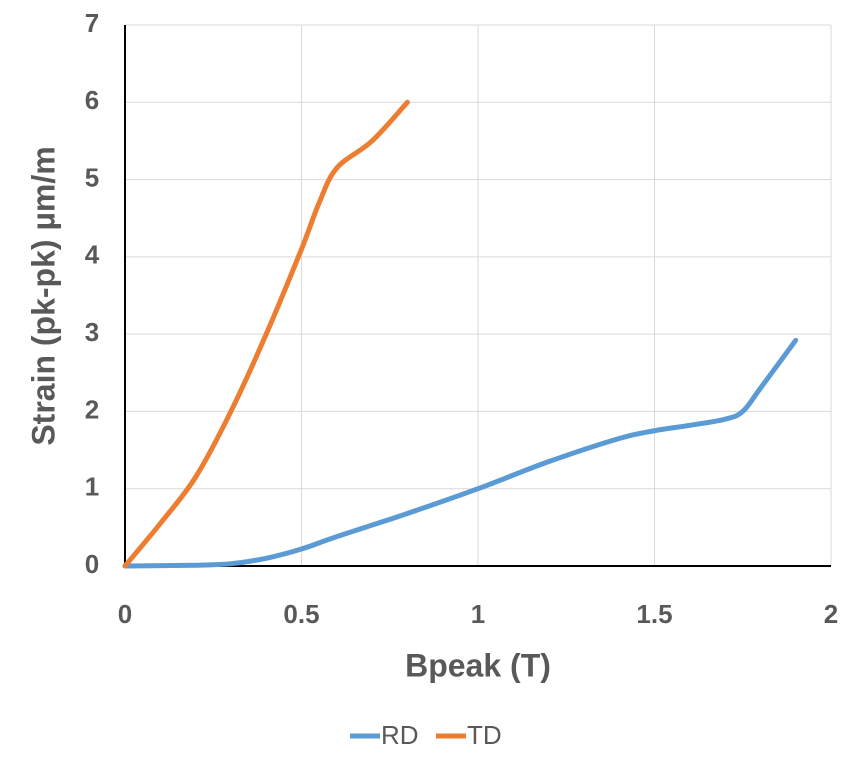 This screenshot has width=855, height=765. I want to click on y-tick-label: 1, so click(92, 487).